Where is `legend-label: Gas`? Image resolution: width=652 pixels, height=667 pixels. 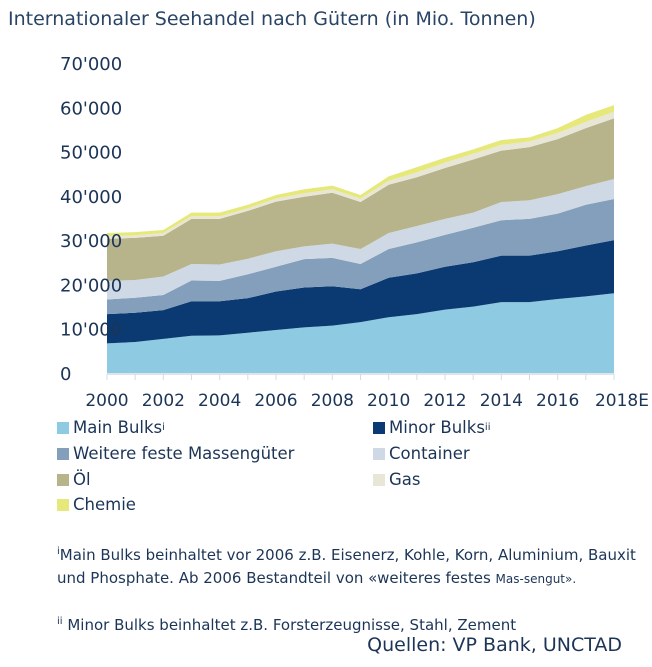
legend-label: Gas is located at coordinates (405, 479).